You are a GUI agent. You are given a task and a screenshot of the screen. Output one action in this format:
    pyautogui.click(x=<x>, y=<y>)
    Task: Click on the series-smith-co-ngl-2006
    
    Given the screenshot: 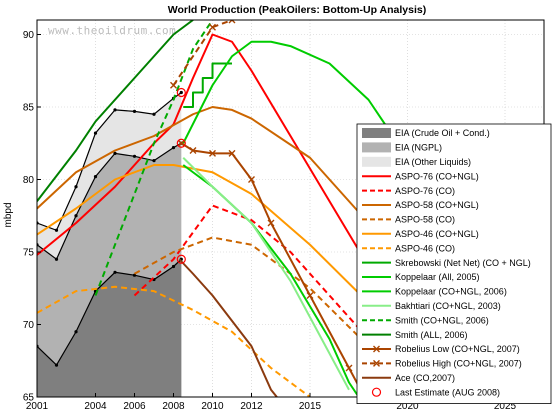 What is the action you would take?
    pyautogui.click(x=154, y=158)
    